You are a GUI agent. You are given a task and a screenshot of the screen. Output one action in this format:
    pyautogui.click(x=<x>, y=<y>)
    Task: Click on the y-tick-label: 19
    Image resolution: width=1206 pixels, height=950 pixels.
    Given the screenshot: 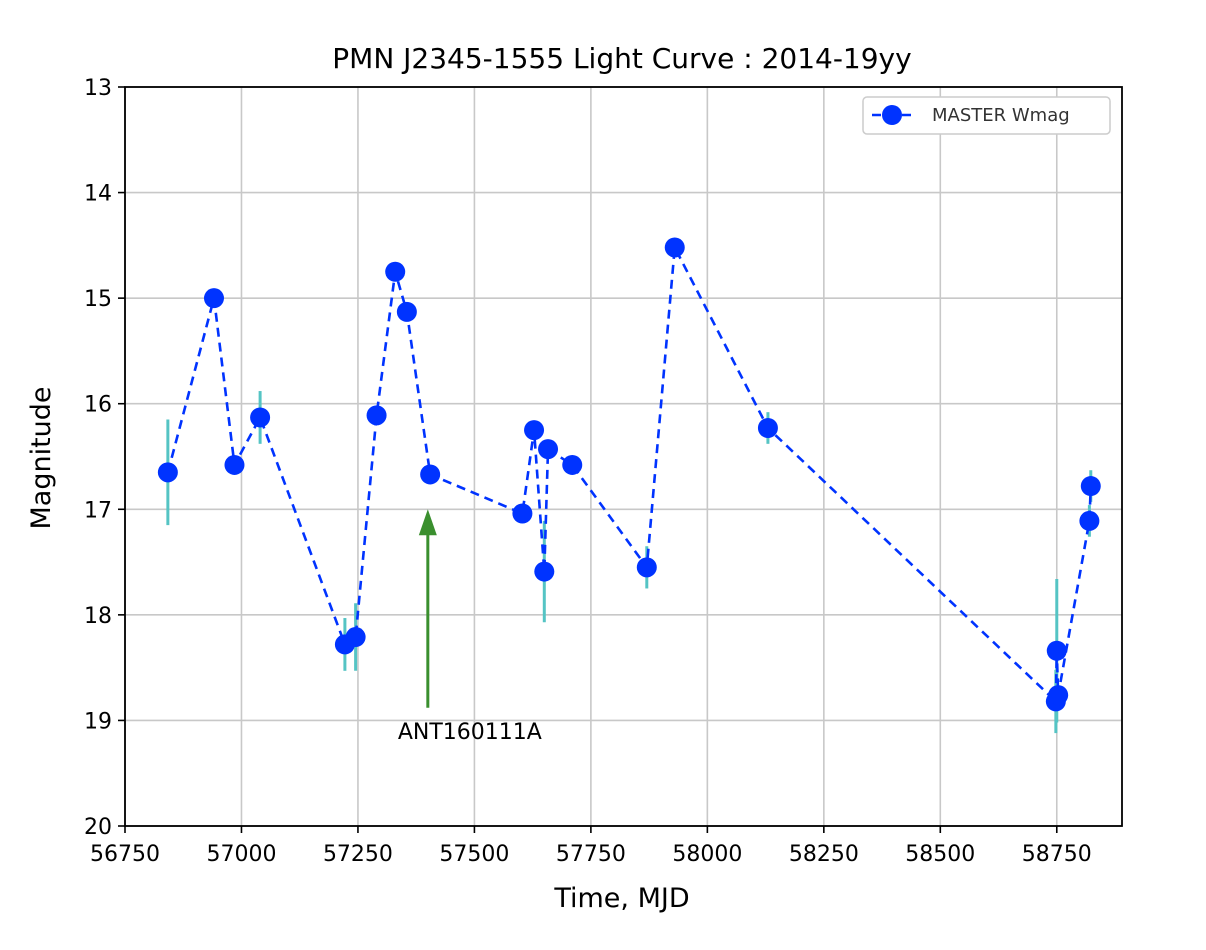 What is the action you would take?
    pyautogui.click(x=98, y=721)
    